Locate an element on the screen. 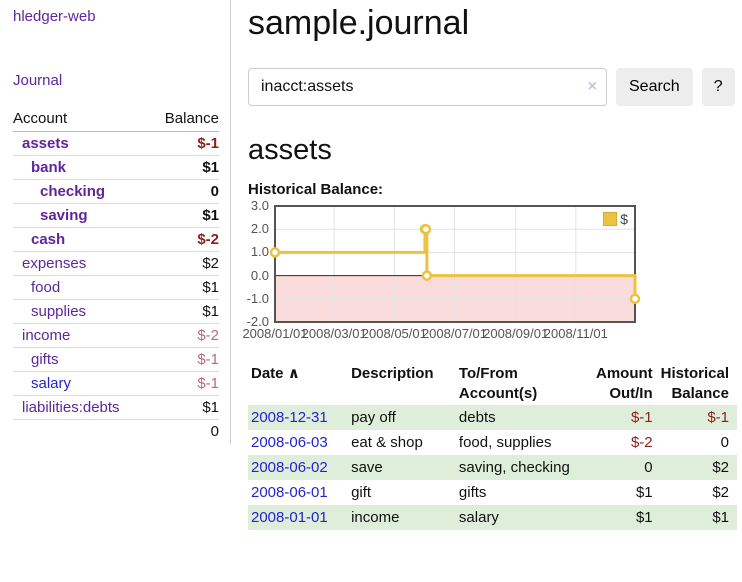 This screenshot has width=742, height=582. transaction-description: income is located at coordinates (375, 517).